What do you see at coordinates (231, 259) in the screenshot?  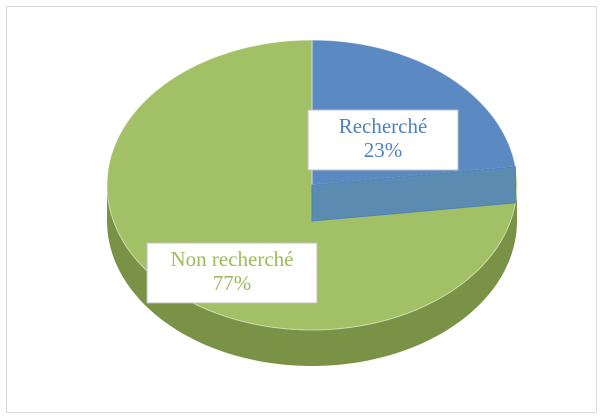 I see `data-label-category: Non recherché` at bounding box center [231, 259].